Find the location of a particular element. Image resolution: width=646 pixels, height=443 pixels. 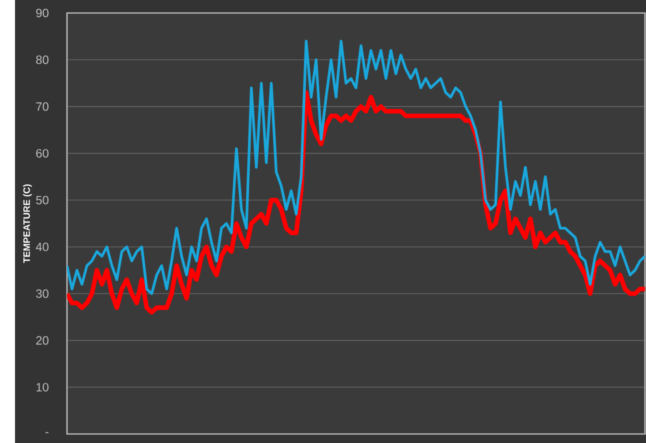

y-tick-label: 70 is located at coordinates (42, 106).